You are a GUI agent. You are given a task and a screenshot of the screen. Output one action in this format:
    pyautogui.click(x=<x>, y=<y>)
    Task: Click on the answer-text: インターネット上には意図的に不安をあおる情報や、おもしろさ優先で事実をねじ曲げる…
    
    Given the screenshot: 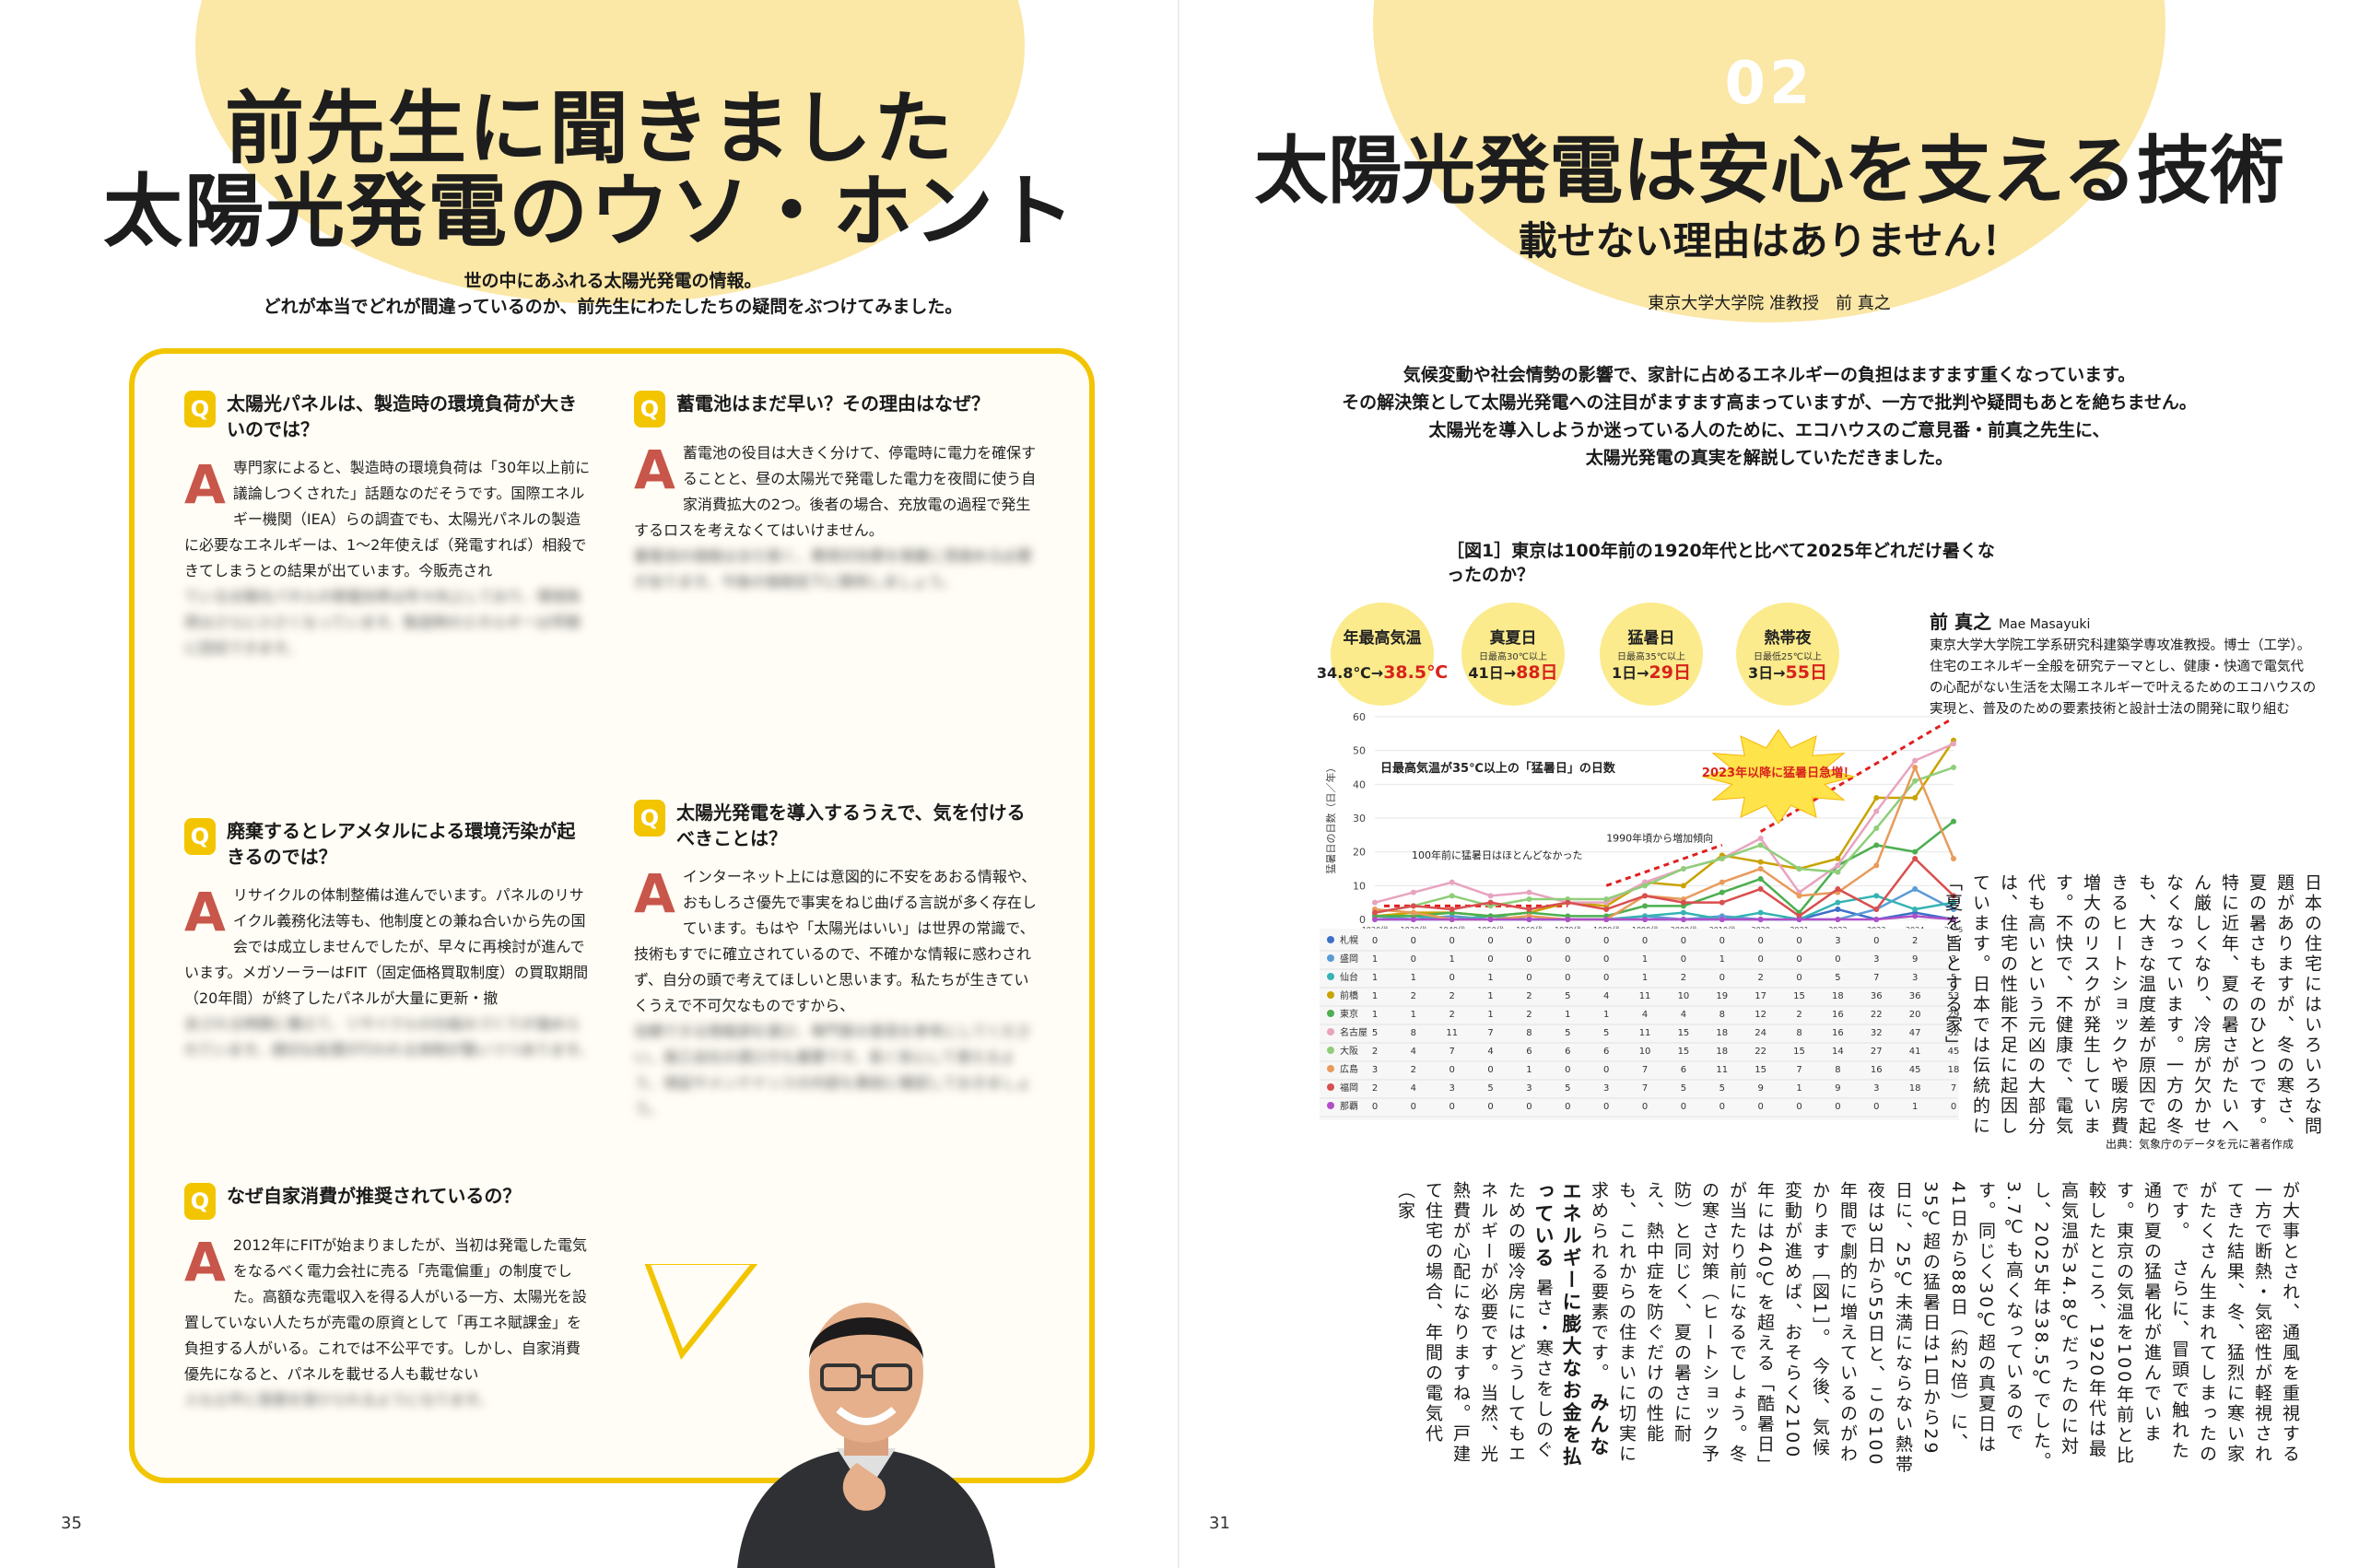 What is the action you would take?
    pyautogui.click(x=835, y=941)
    